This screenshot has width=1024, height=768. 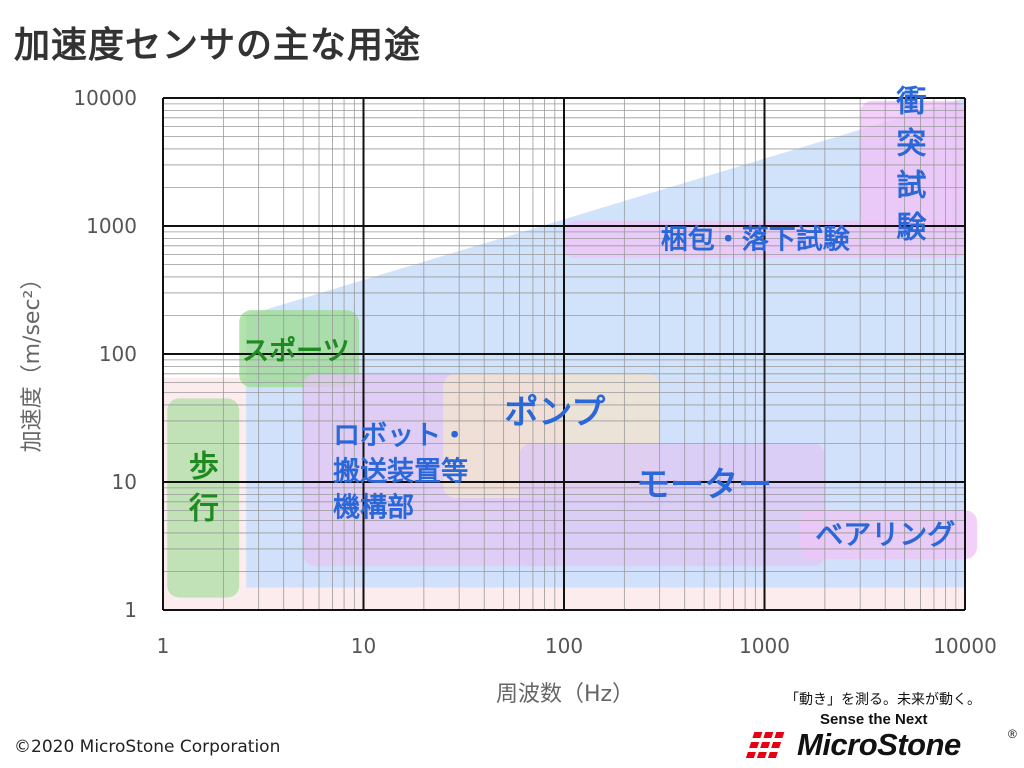 What do you see at coordinates (163, 646) in the screenshot?
I see `x-tick-label: 1` at bounding box center [163, 646].